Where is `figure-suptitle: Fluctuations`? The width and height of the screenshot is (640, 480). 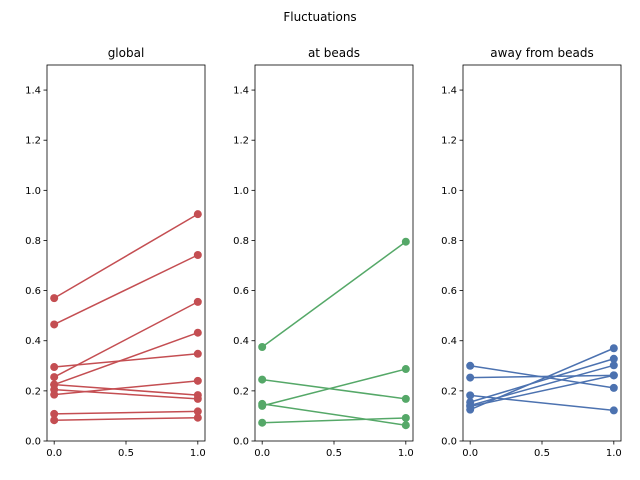 figure-suptitle: Fluctuations is located at coordinates (319, 17).